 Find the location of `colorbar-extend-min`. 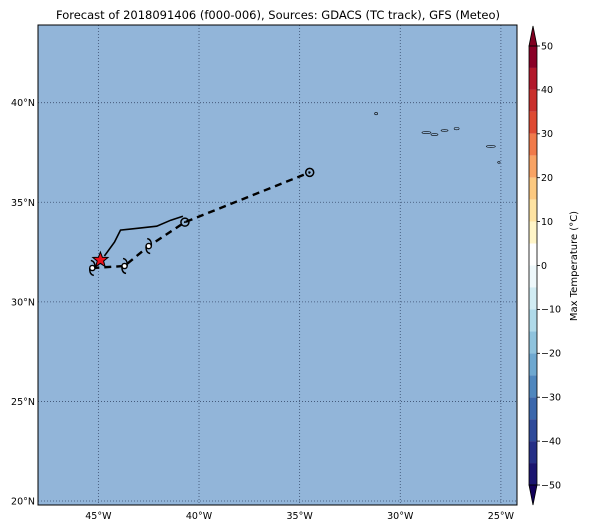

colorbar-extend-min is located at coordinates (533, 495).